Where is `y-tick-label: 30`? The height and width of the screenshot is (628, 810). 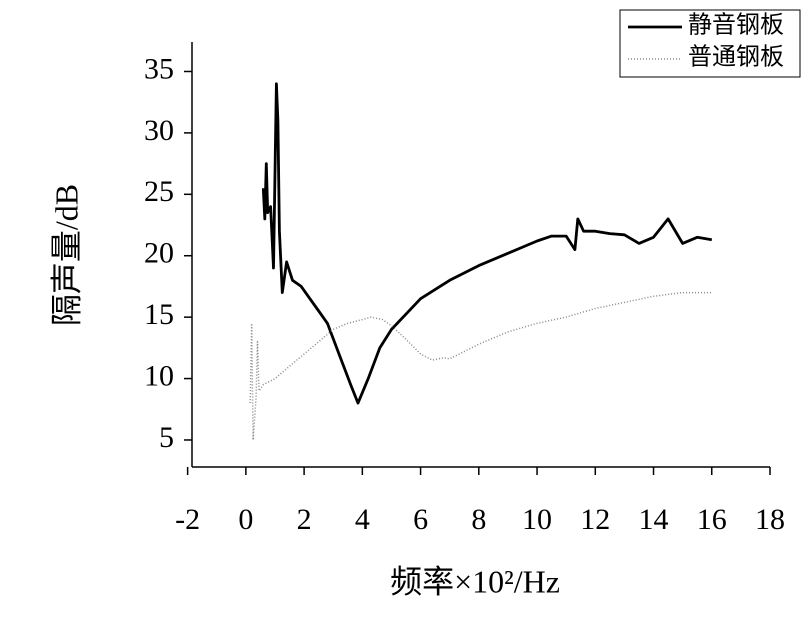
y-tick-label: 30 is located at coordinates (159, 130).